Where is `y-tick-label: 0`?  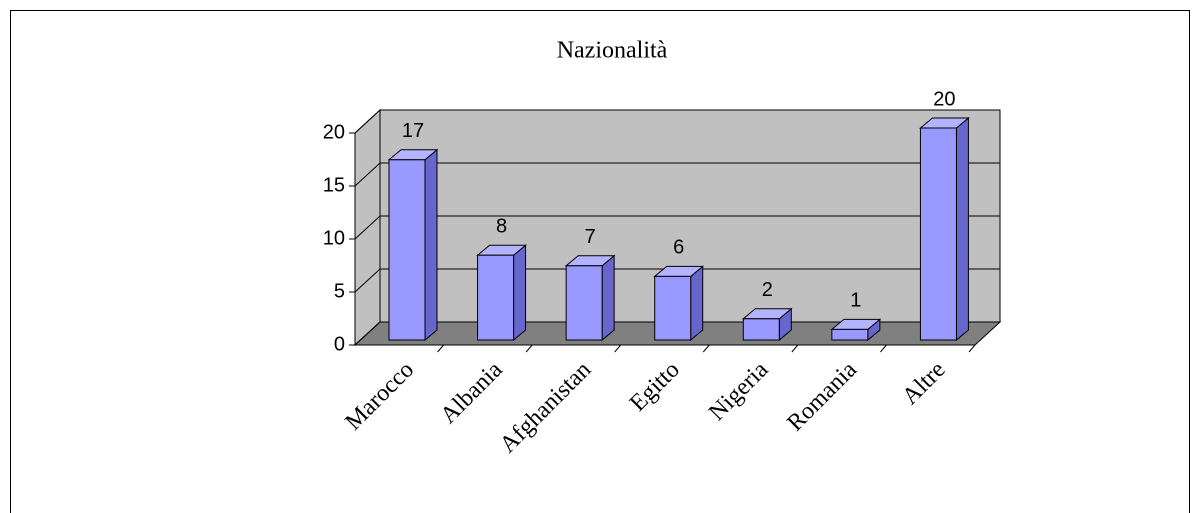 y-tick-label: 0 is located at coordinates (339, 344).